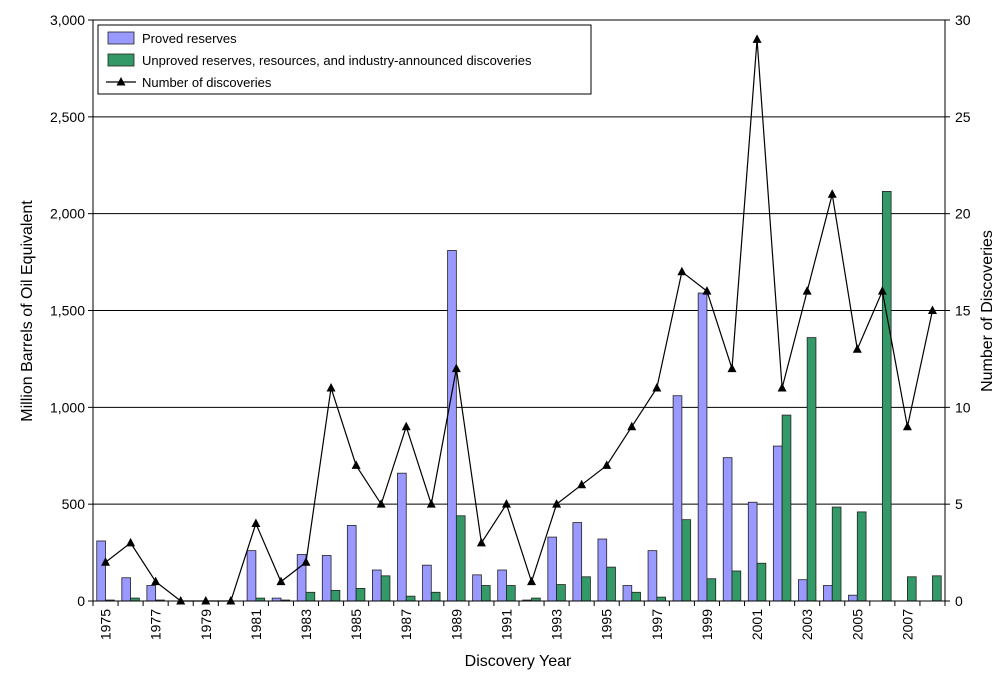 This screenshot has width=993, height=673. What do you see at coordinates (256, 624) in the screenshot?
I see `x-tick-label: 1981` at bounding box center [256, 624].